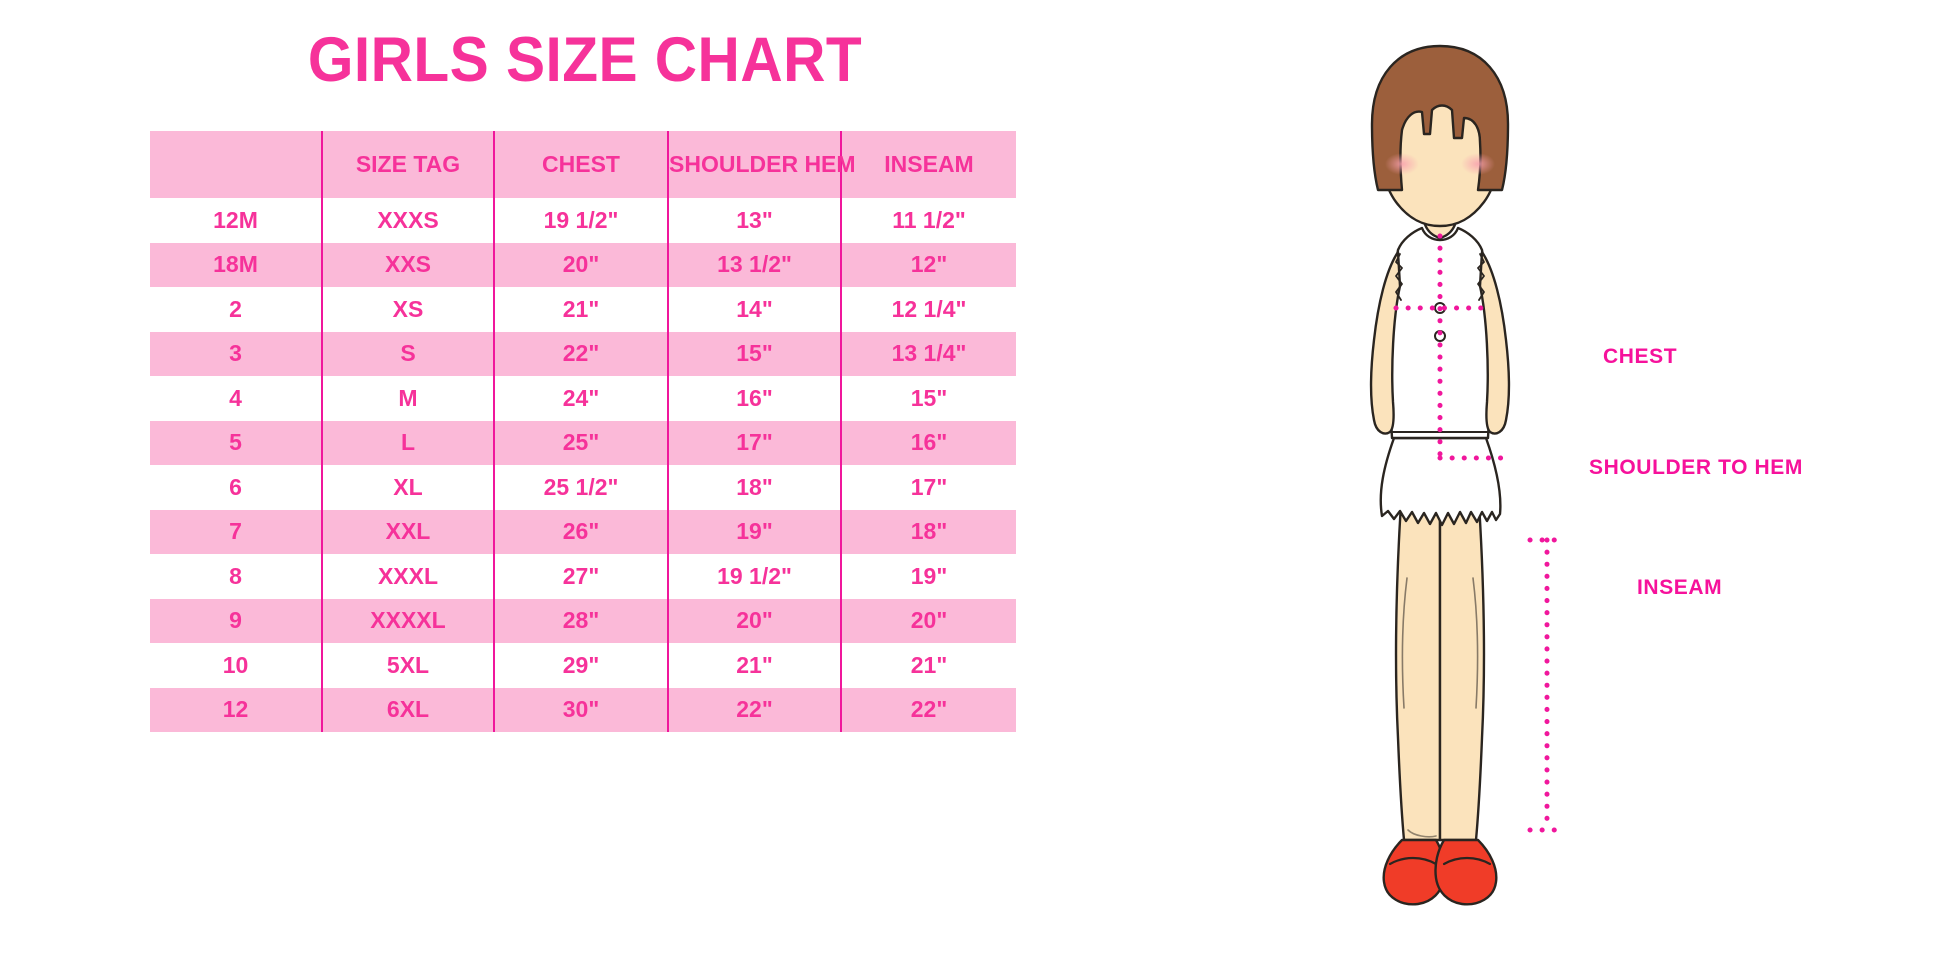 The width and height of the screenshot is (1946, 973). Describe the element at coordinates (761, 164) in the screenshot. I see `column-header-shoulder-hem: SHOULDER HEM` at that location.